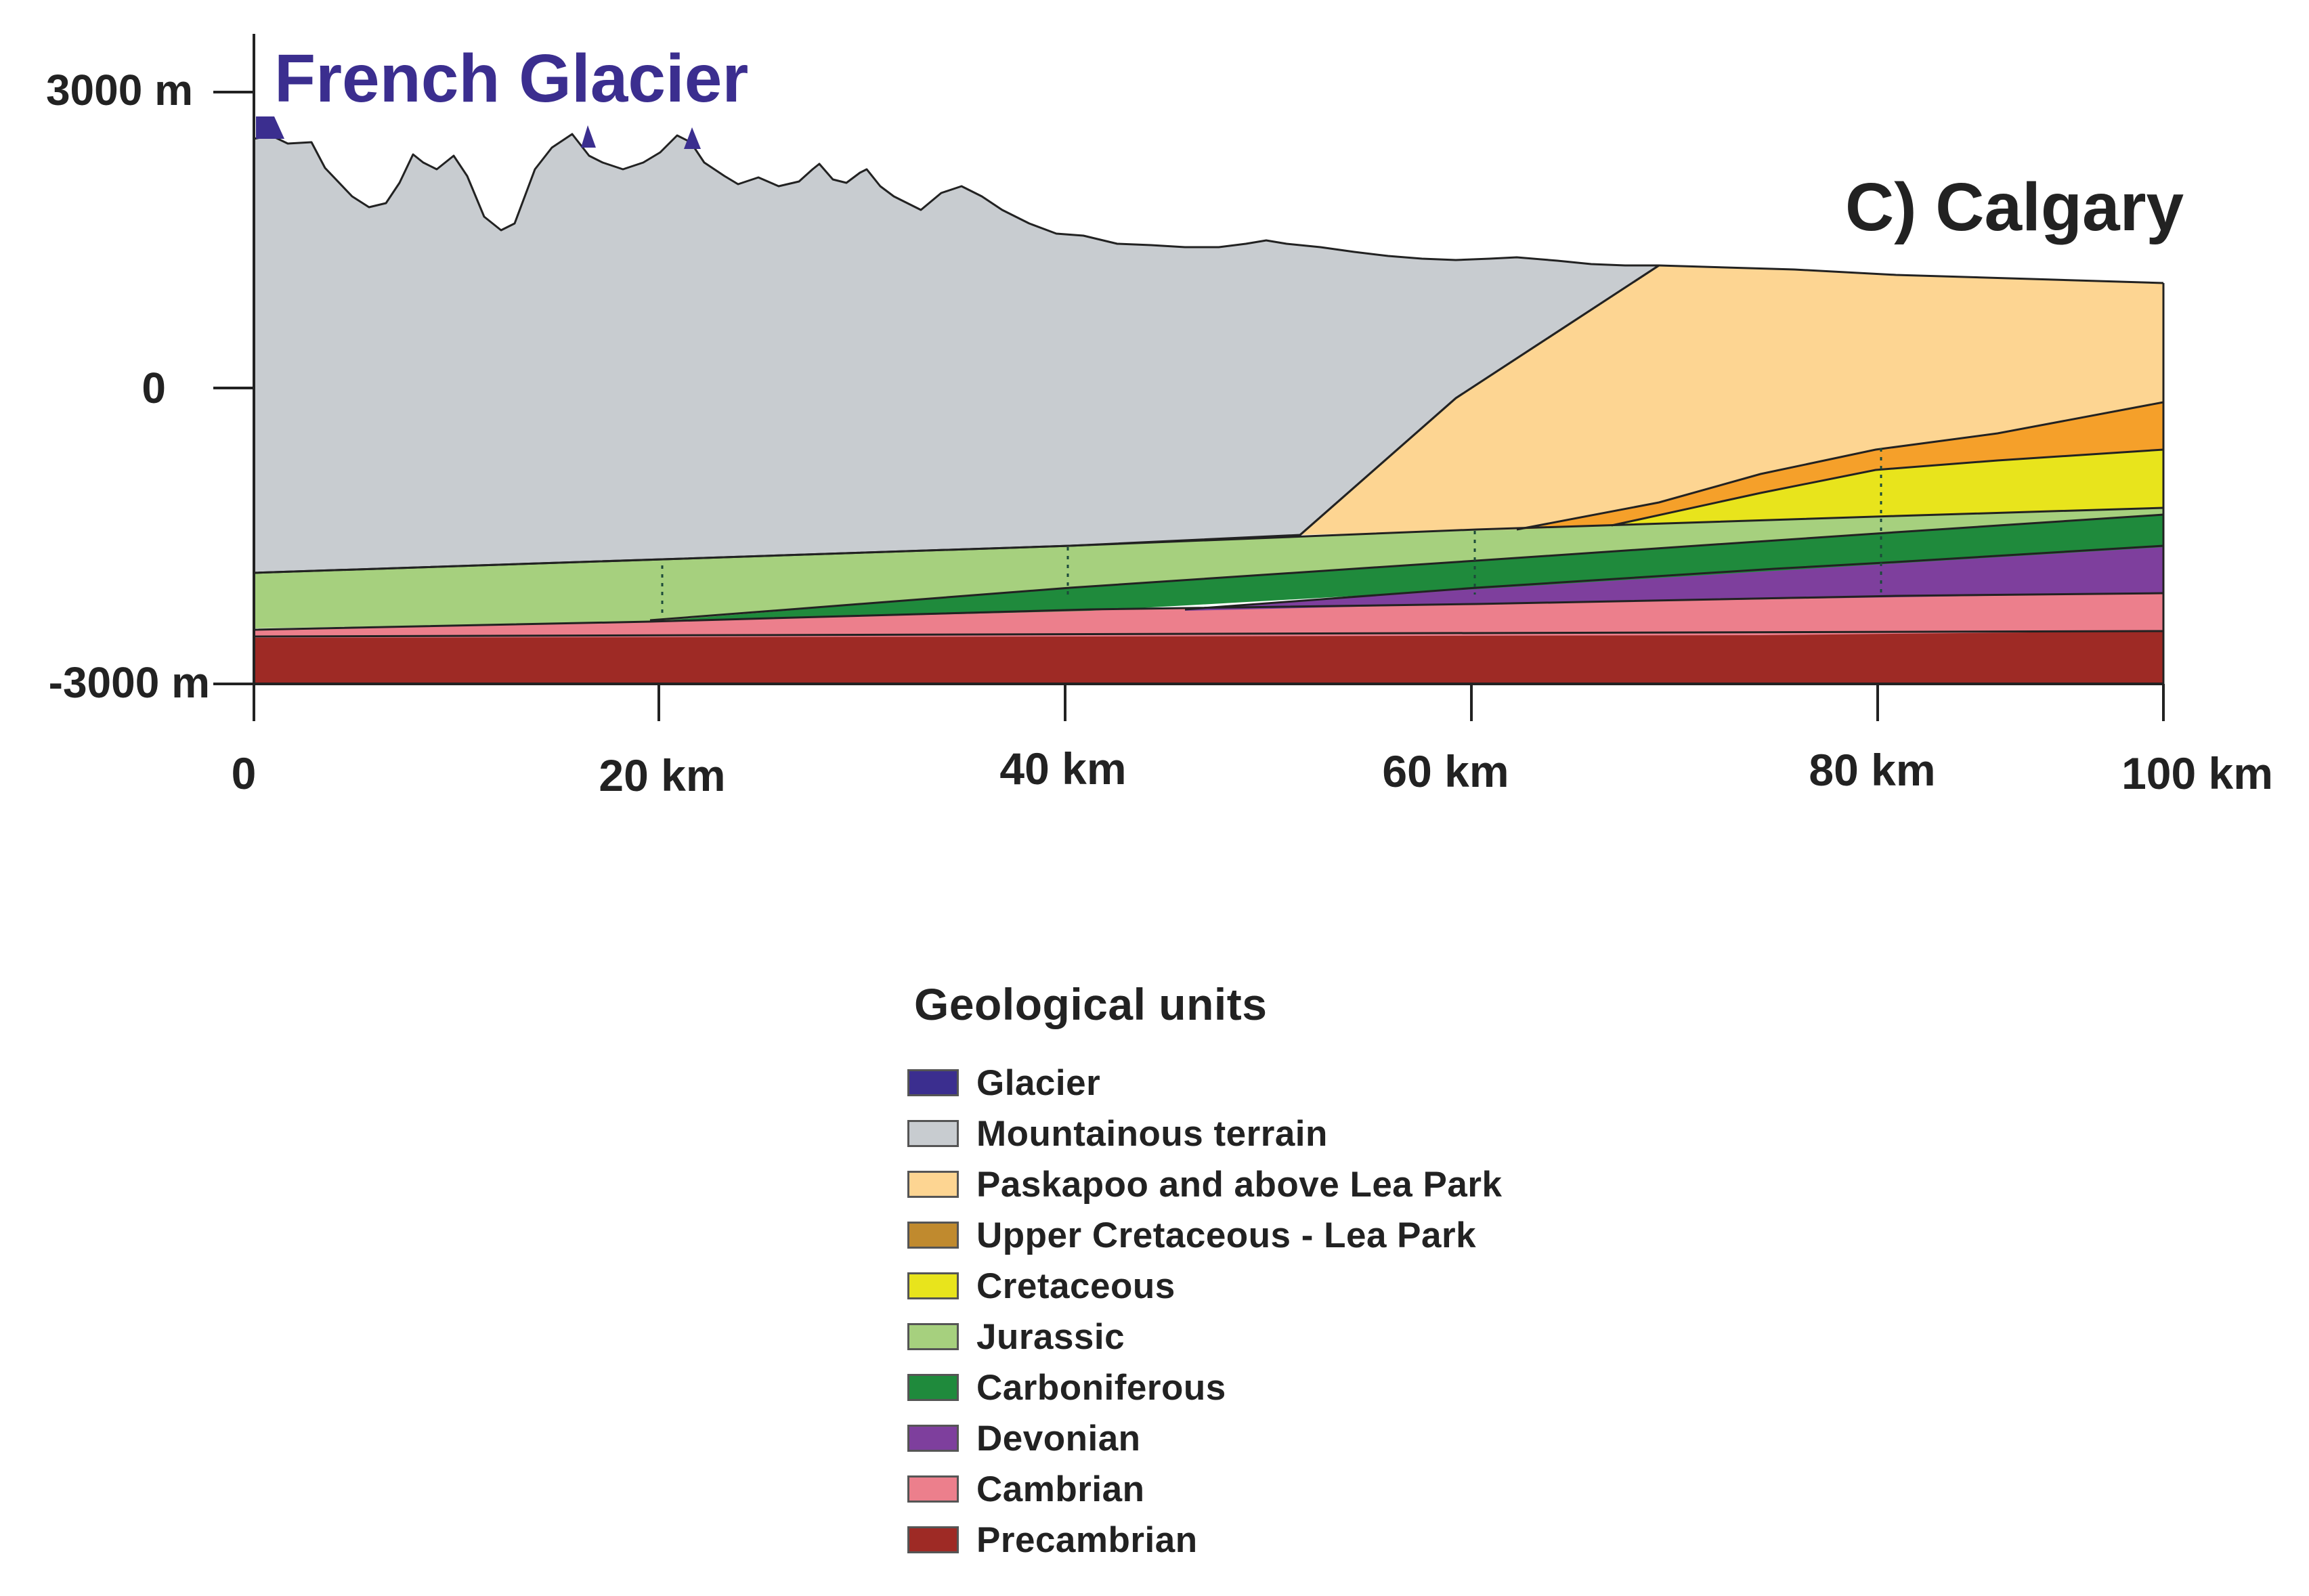 The width and height of the screenshot is (2309, 1596). I want to click on legend-item-paskapoo: Paskapoo and above Lea Park, so click(1279, 1185).